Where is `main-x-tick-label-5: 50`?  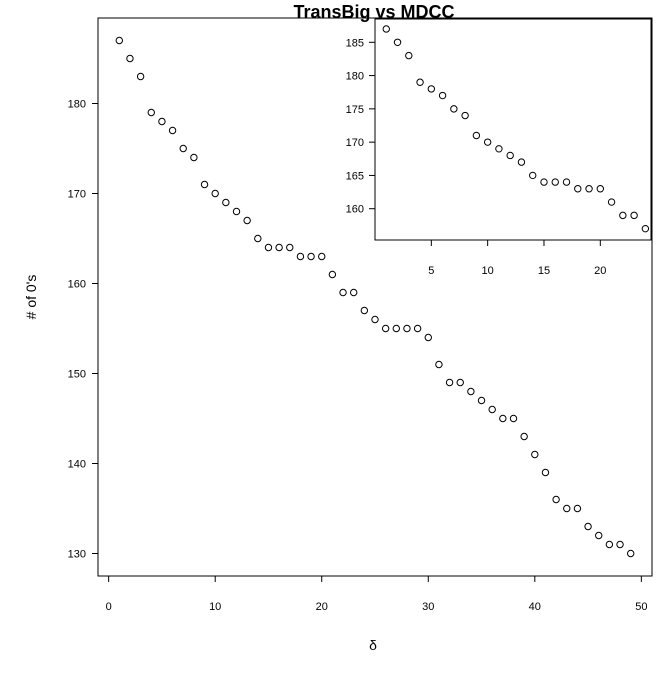 main-x-tick-label-5: 50 is located at coordinates (641, 607).